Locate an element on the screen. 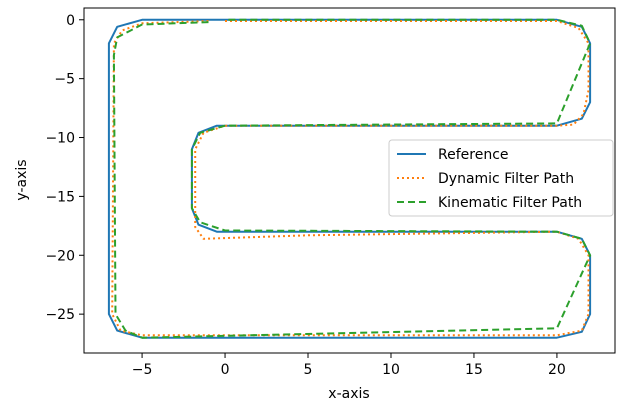 This screenshot has width=618, height=405. x-tick-label: −5 is located at coordinates (142, 370).